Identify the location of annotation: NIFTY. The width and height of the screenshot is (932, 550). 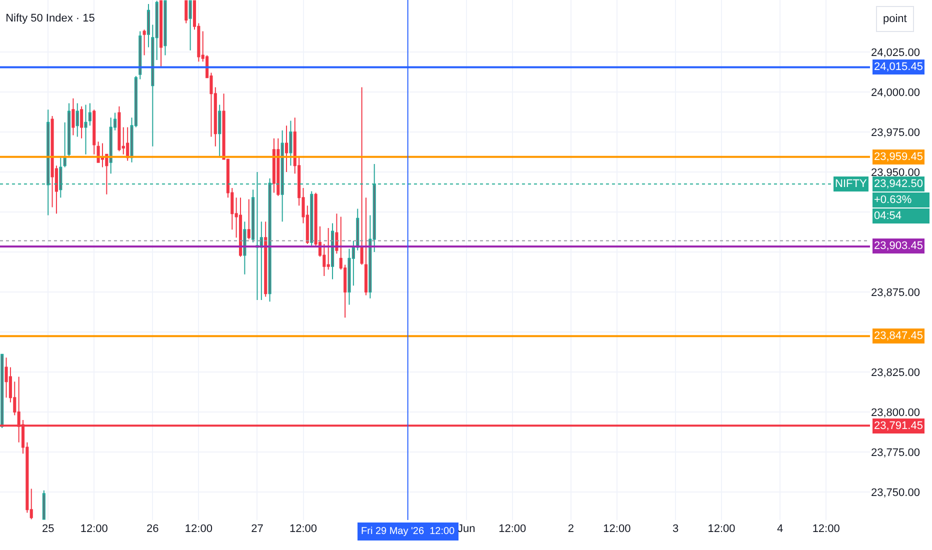
(851, 184).